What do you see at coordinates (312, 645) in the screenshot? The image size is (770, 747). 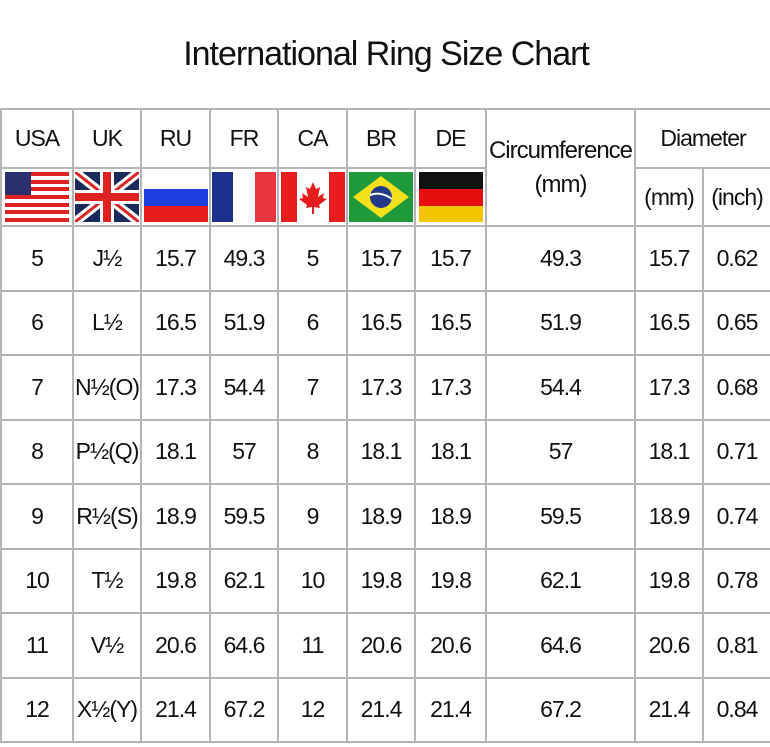 I see `cell-ca: 11` at bounding box center [312, 645].